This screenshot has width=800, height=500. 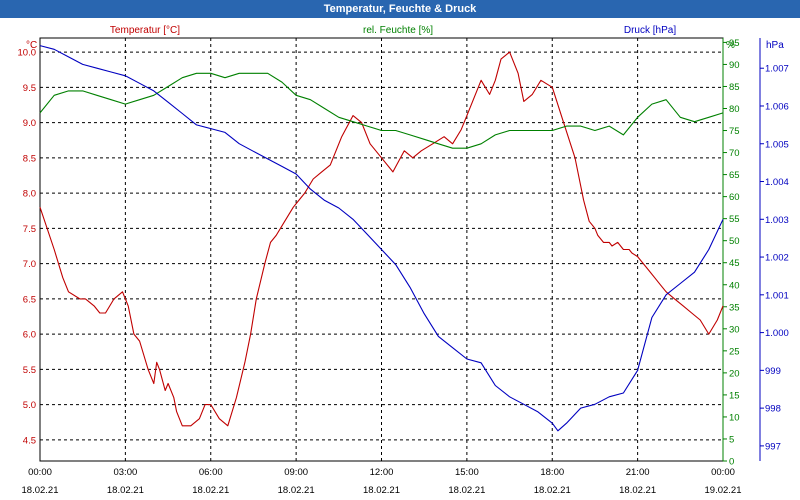 I want to click on humidity-axis-tick: 0, so click(x=731, y=462).